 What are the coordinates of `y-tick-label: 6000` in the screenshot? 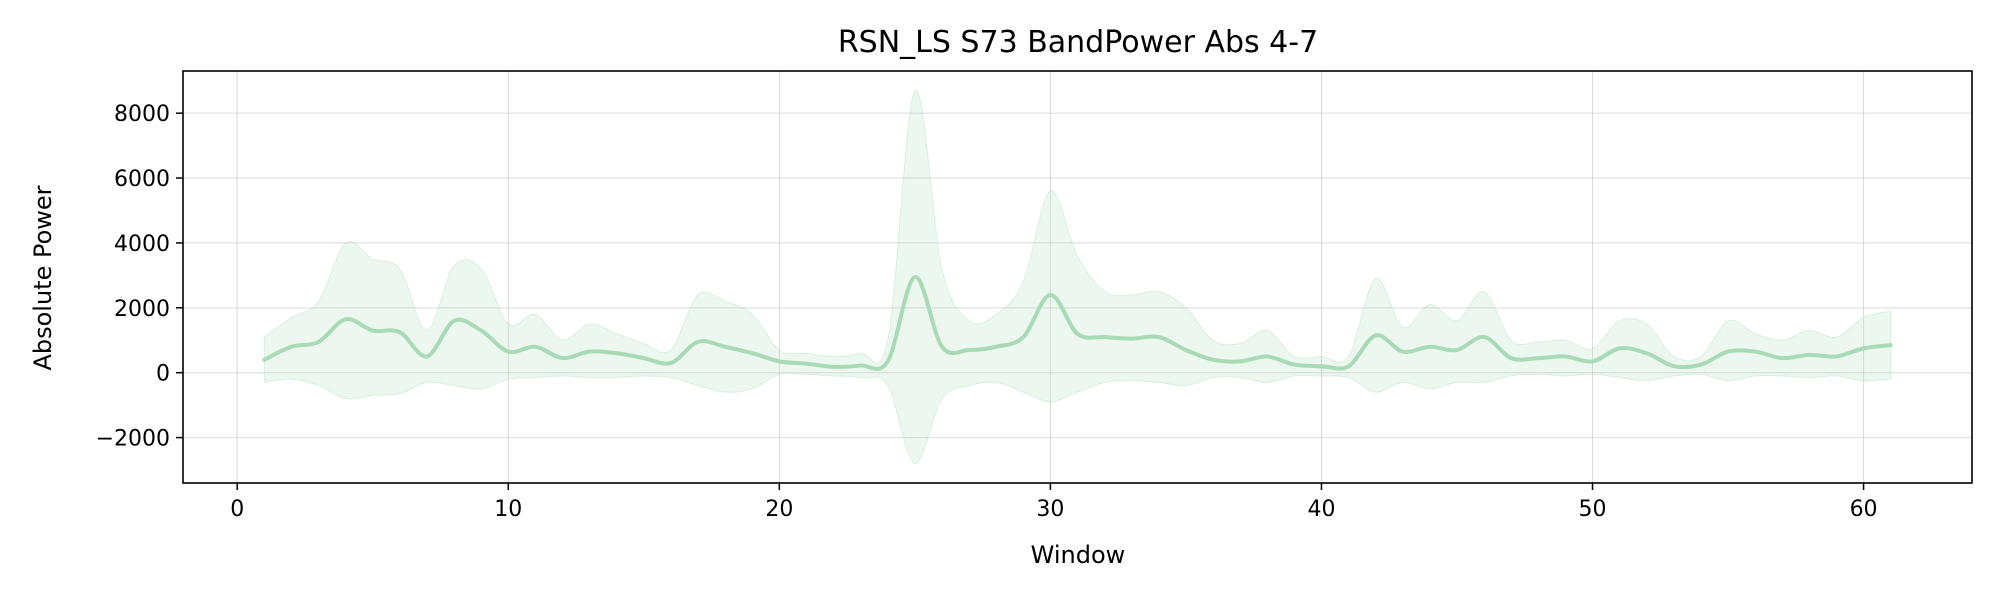 It's located at (142, 179).